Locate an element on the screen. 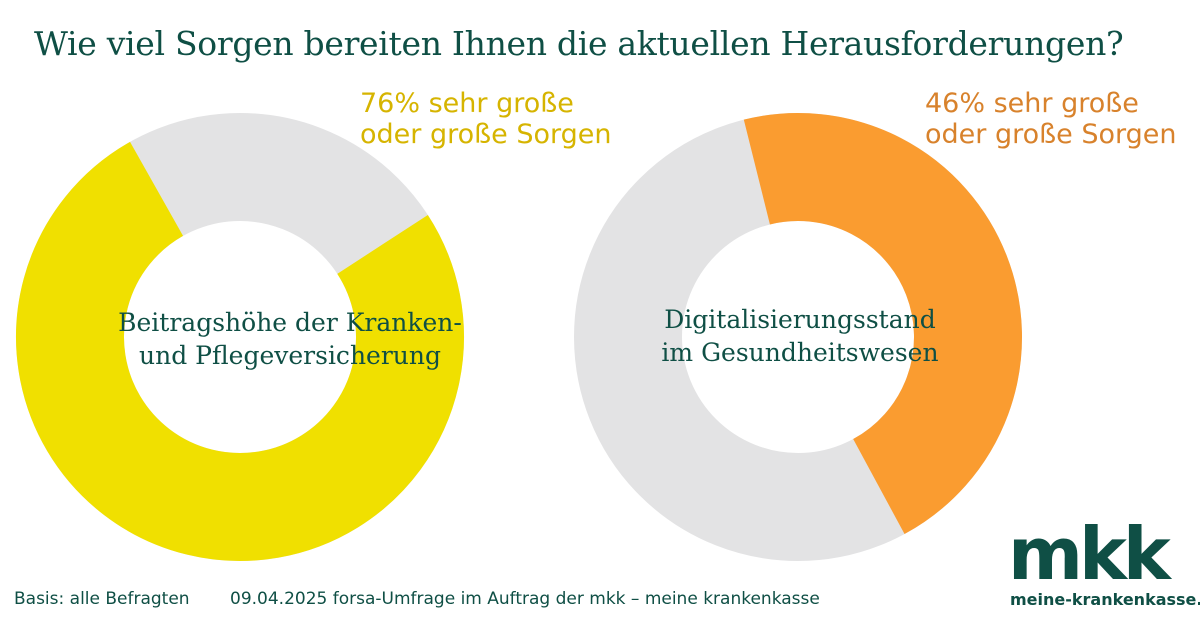 This screenshot has height=627, width=1200. mkk-logo: mkk is located at coordinates (1089, 554).